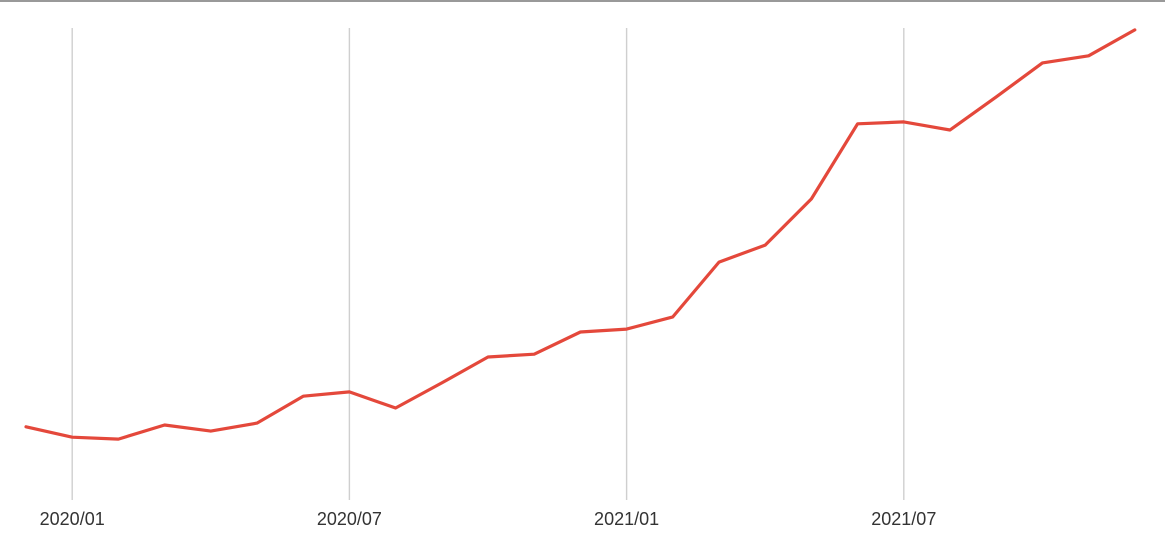 The height and width of the screenshot is (557, 1165). What do you see at coordinates (72, 519) in the screenshot?
I see `x-axis-label: 2020/01` at bounding box center [72, 519].